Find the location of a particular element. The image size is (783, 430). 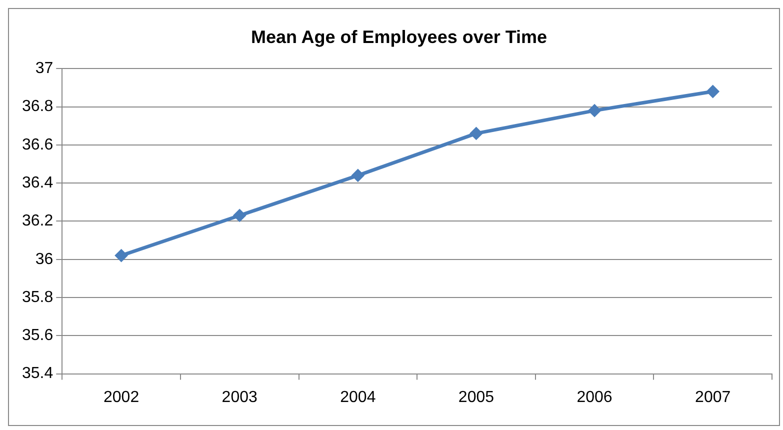

chart-title: Mean Age of Employees over Time is located at coordinates (399, 36).